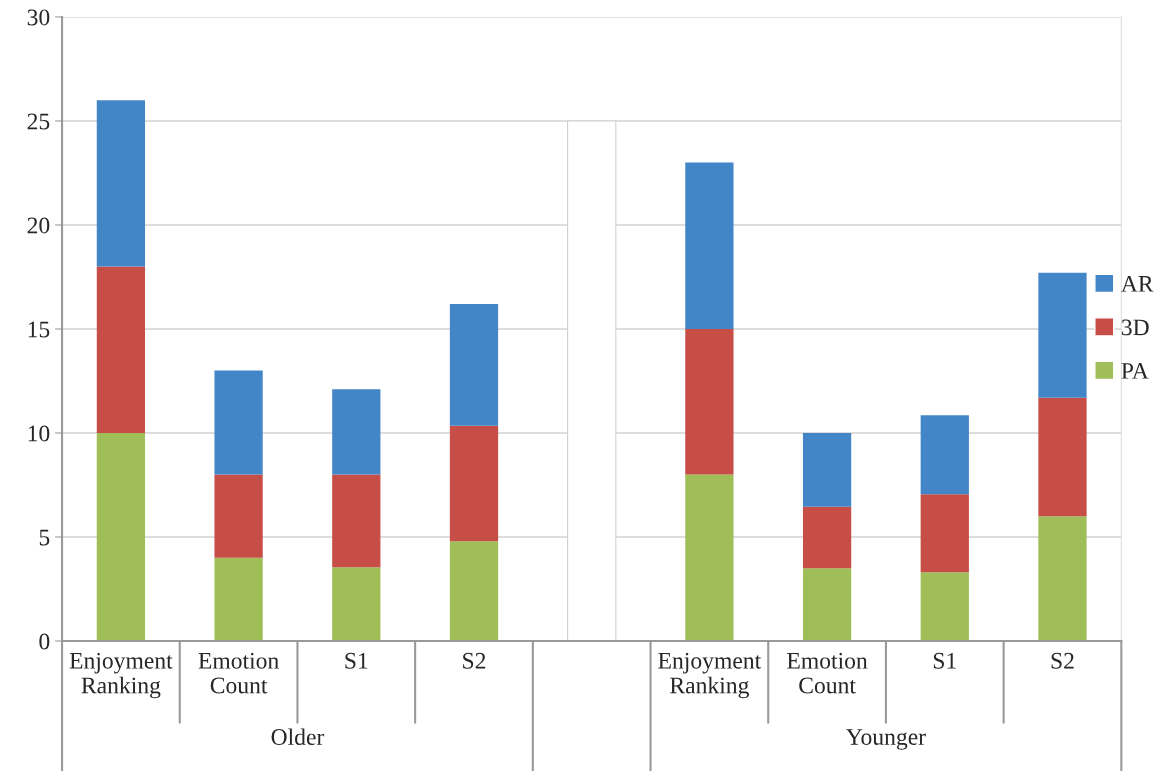 The image size is (1162, 771). Describe the element at coordinates (1137, 283) in the screenshot. I see `legend-label: AR` at that location.